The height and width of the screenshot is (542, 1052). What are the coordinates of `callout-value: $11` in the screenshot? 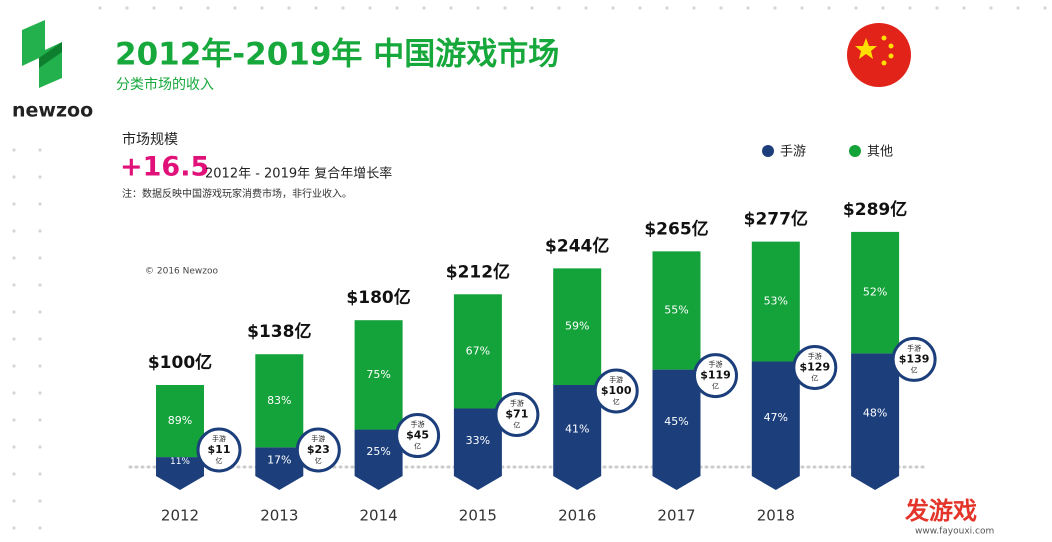 It's located at (219, 449).